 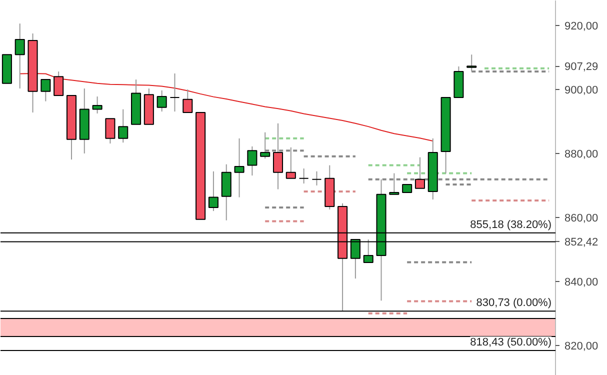 What do you see at coordinates (514, 303) in the screenshot?
I see `ref-line-label: 830,73 (0.00%)` at bounding box center [514, 303].